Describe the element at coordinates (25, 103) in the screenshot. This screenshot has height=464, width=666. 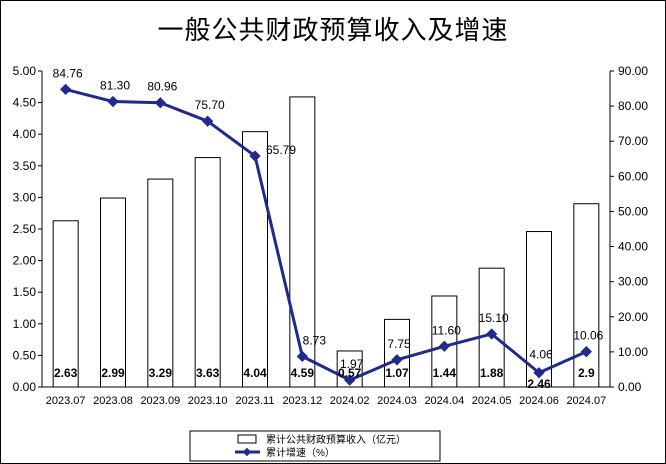
I see `left-tick-label: 4.50` at that location.